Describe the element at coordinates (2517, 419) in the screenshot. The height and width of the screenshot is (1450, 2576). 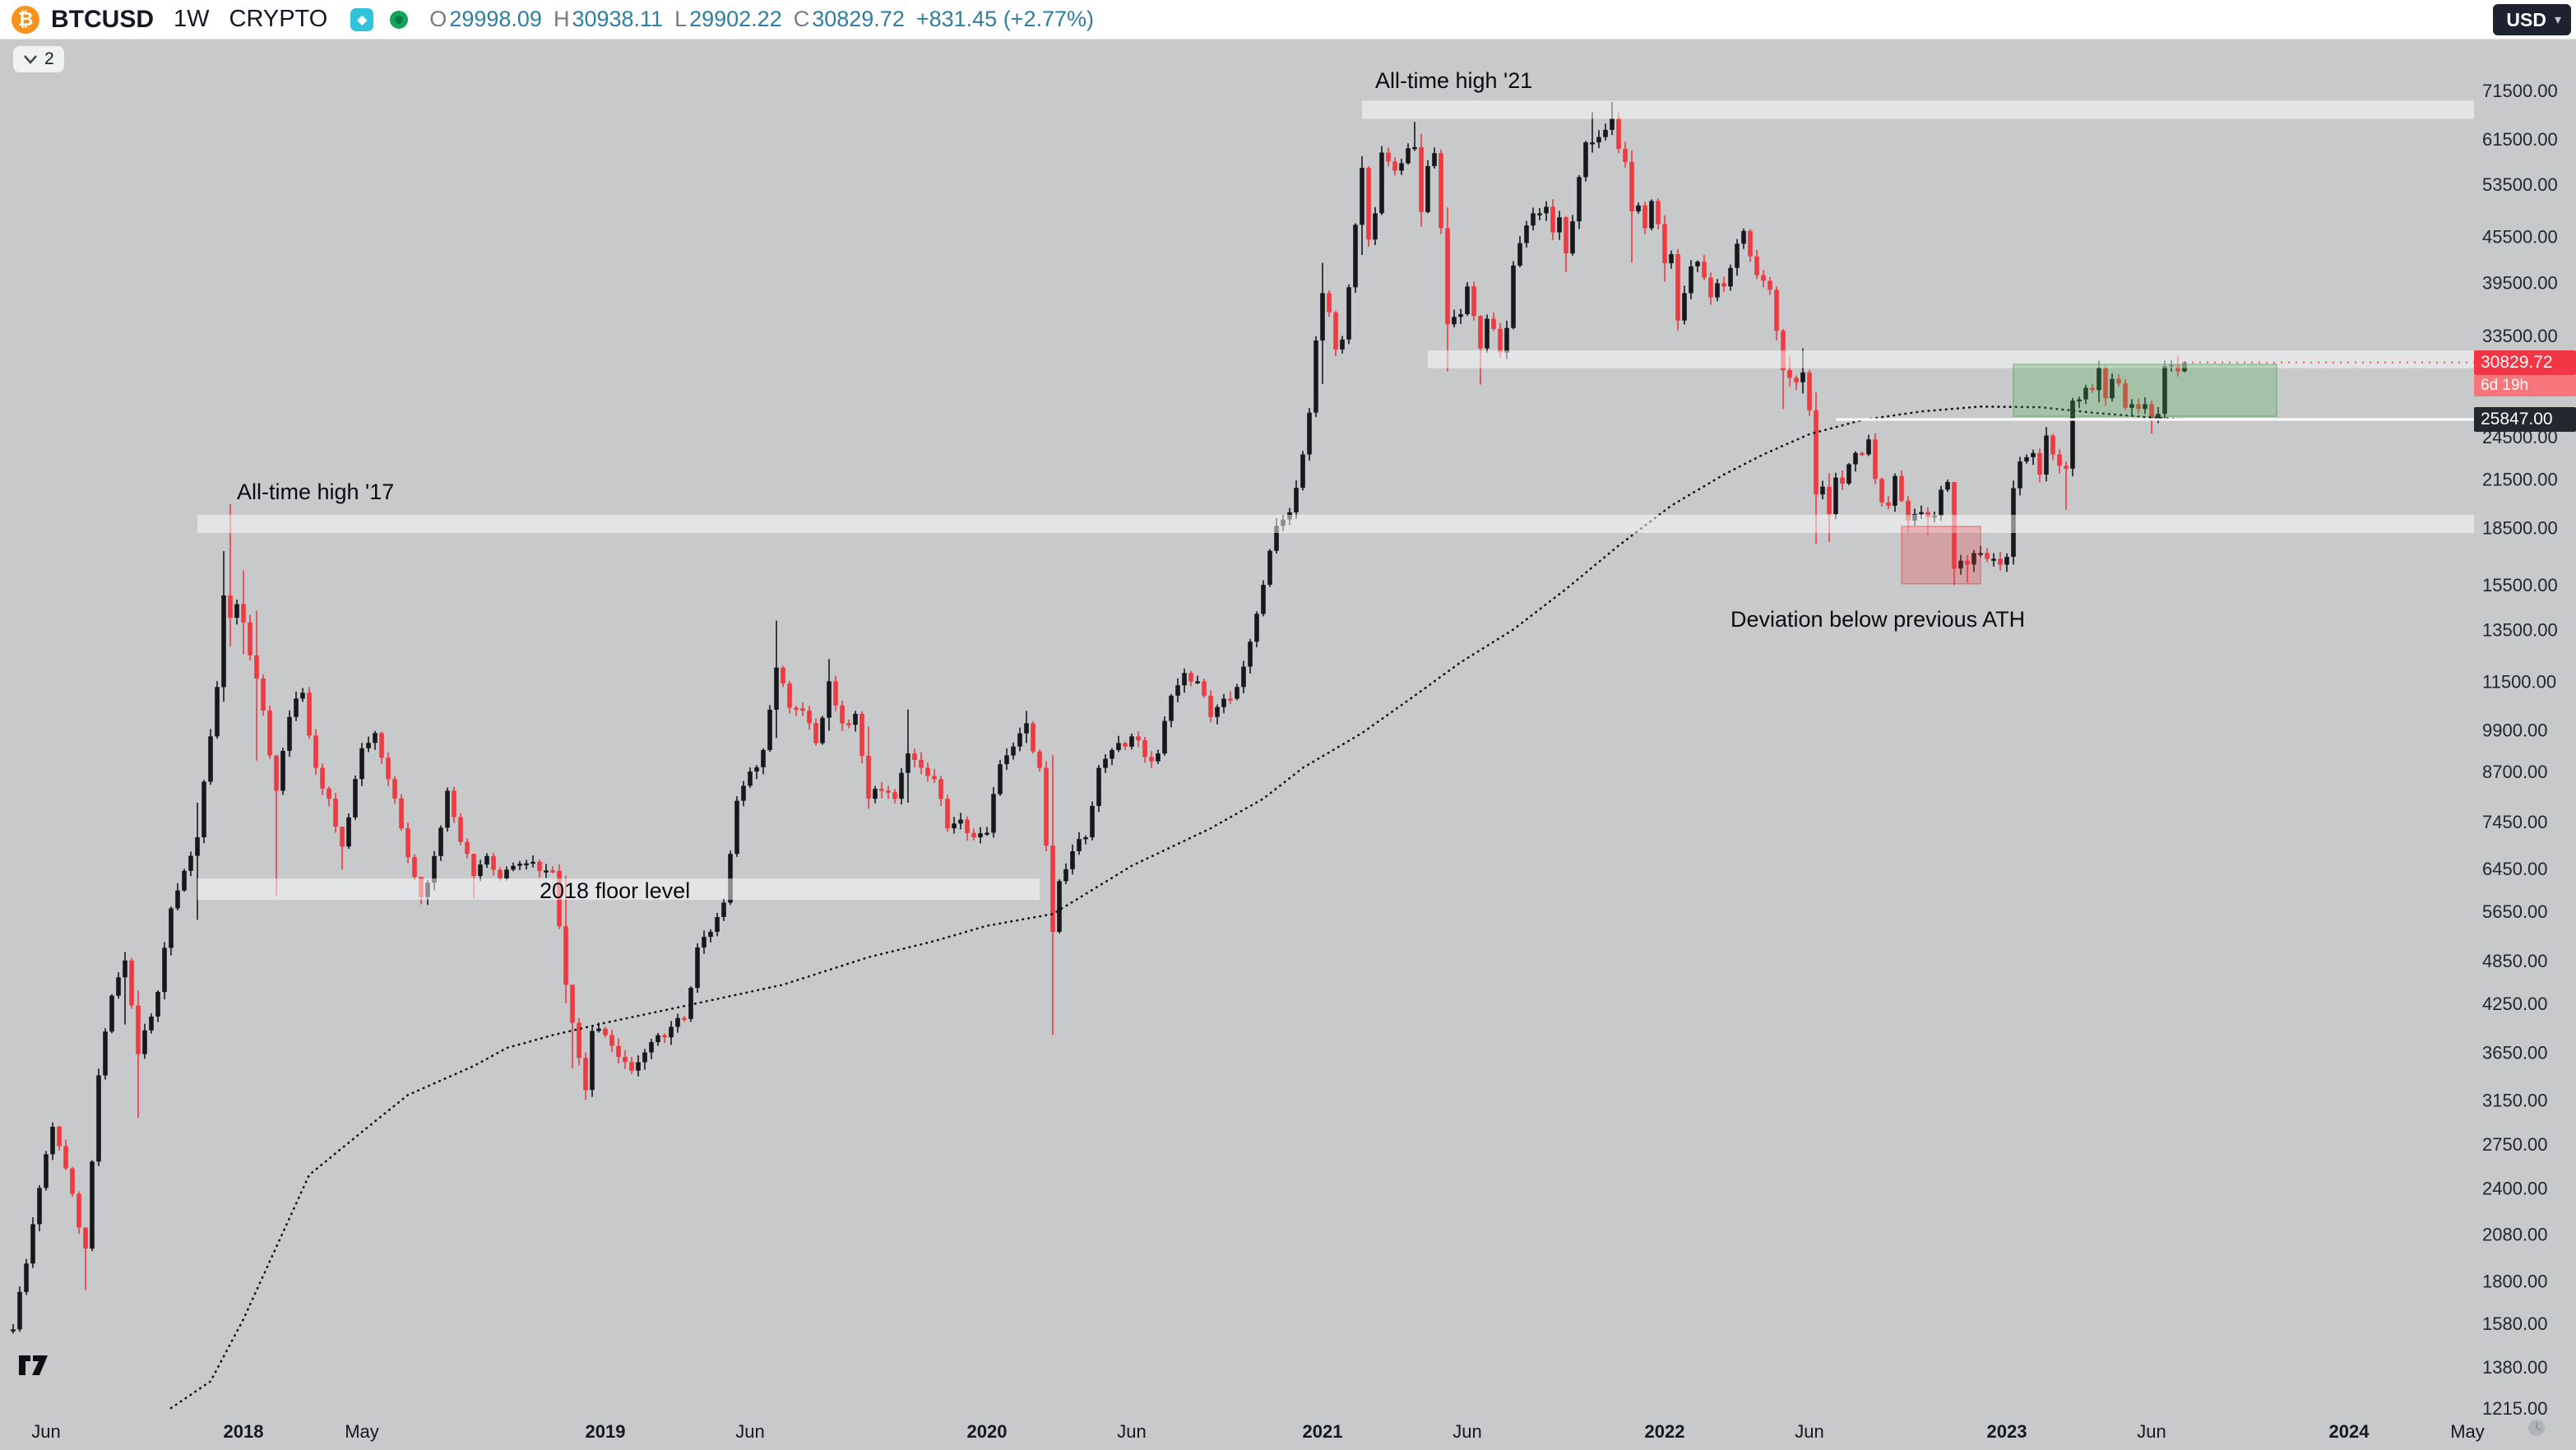
I see `support-price-text: 25847.00` at that location.